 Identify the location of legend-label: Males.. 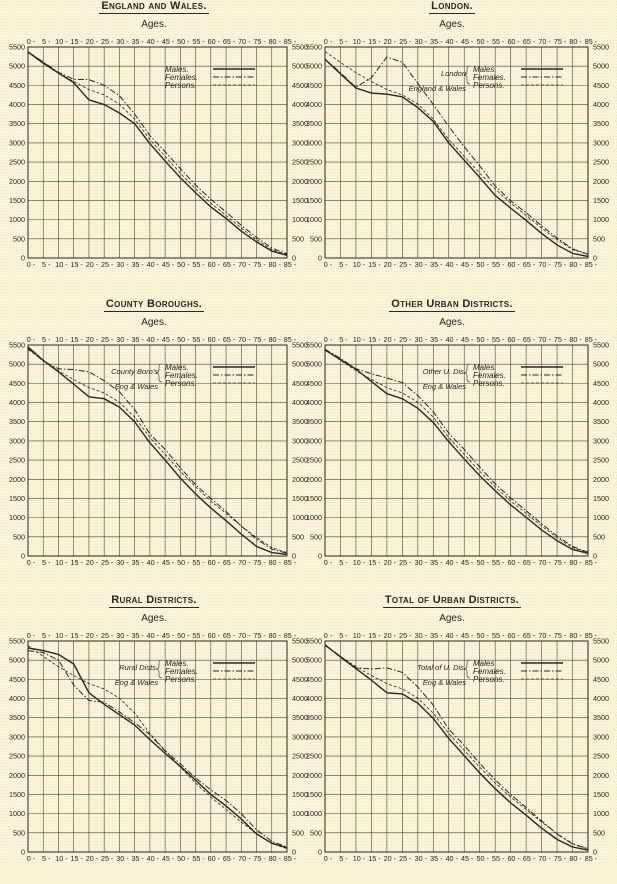
(177, 69).